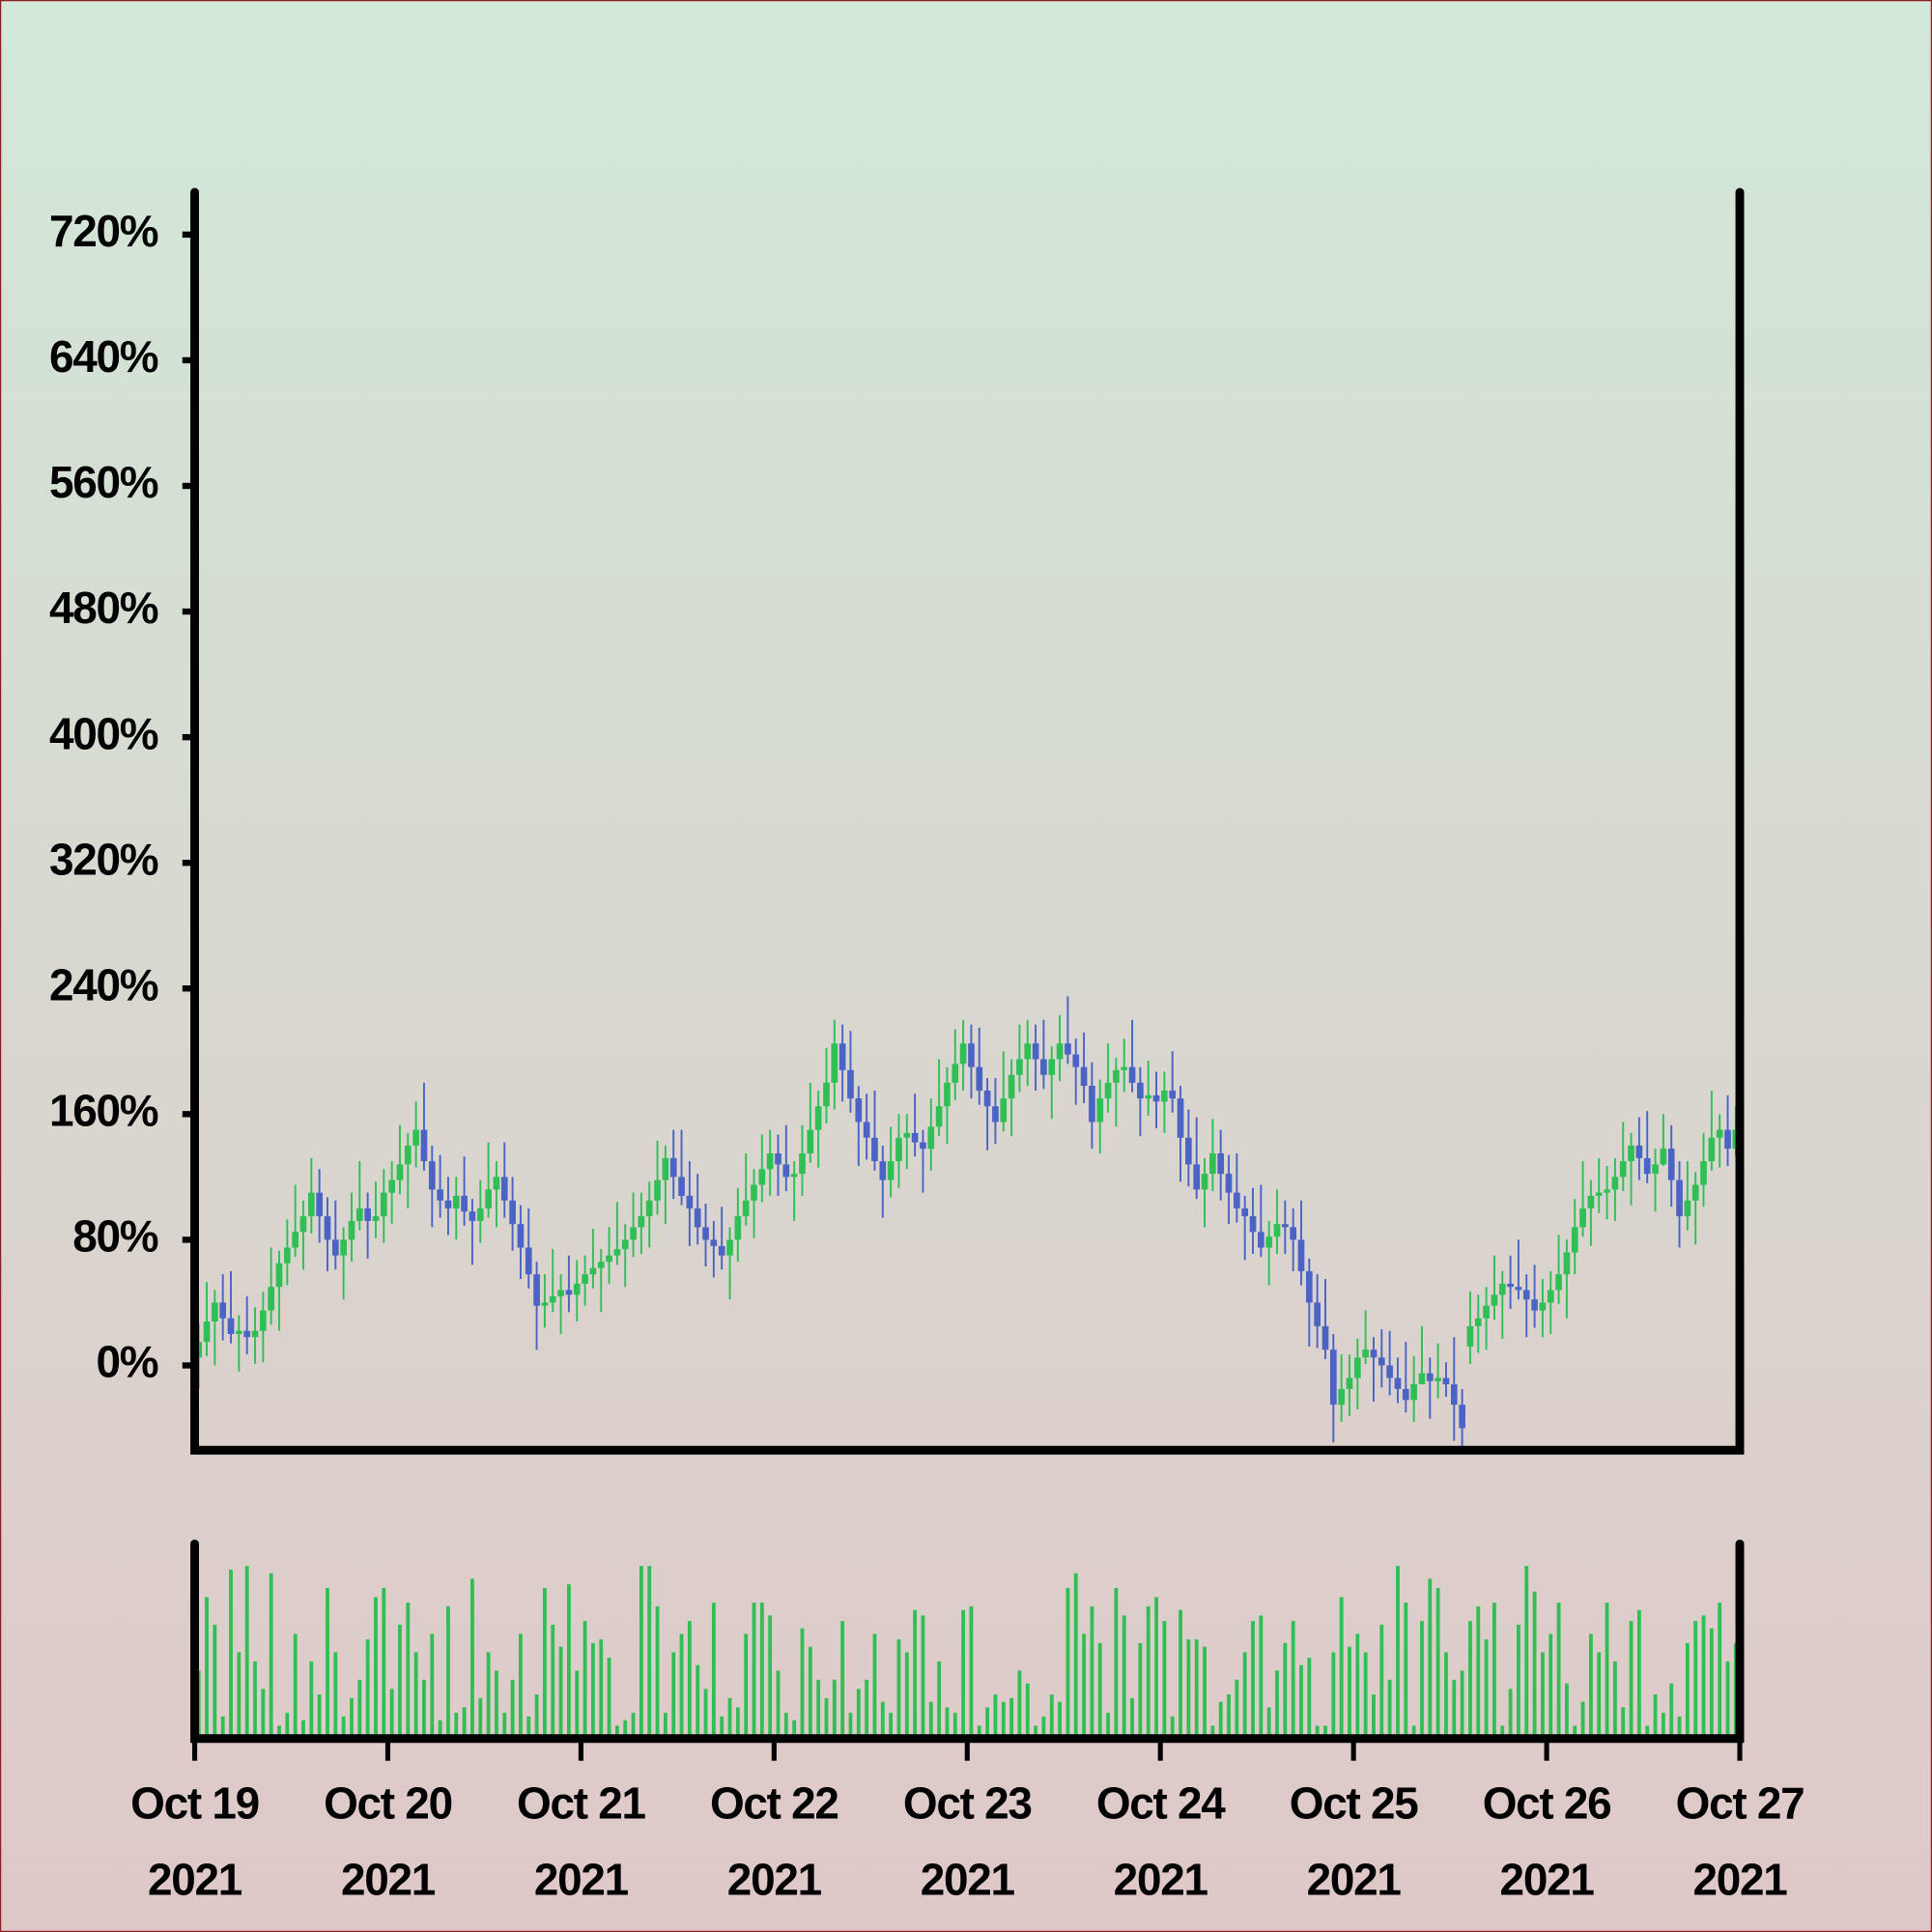 The width and height of the screenshot is (1932, 1932). I want to click on y-tick-label: 480%, so click(103, 607).